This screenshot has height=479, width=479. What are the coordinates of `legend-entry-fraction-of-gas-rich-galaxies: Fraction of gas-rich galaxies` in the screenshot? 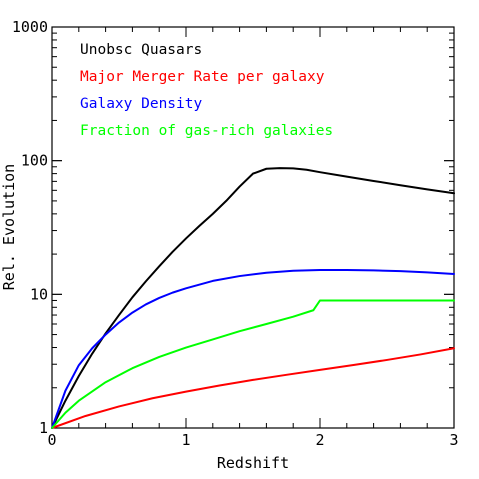 It's located at (206, 131).